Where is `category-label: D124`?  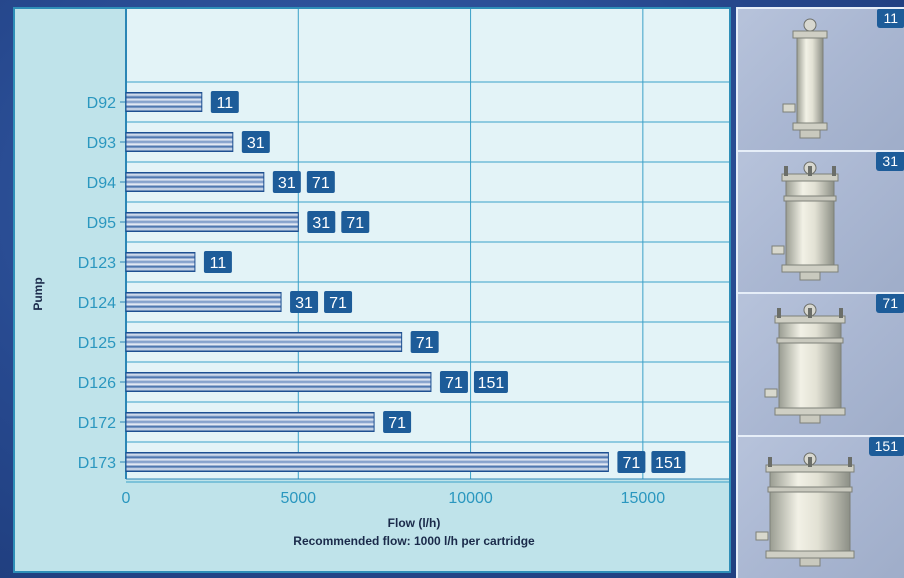
category-label: D124 is located at coordinates (97, 303).